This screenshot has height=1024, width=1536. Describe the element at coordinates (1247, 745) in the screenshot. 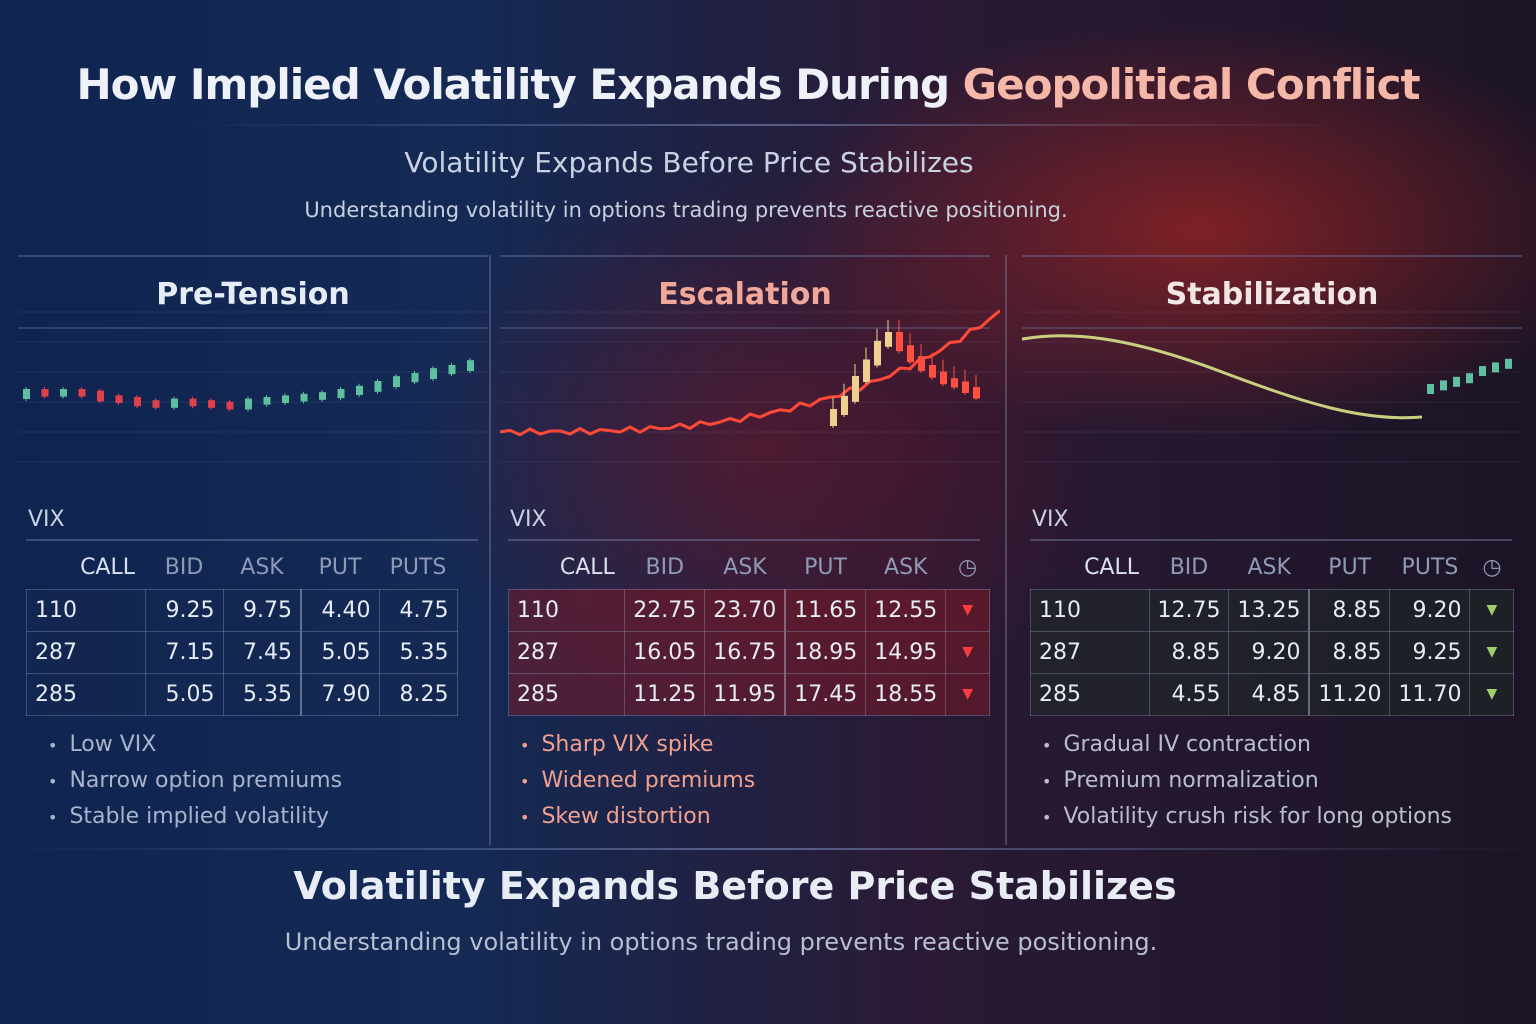

I see `bullet-item: Gradual IV contraction` at that location.